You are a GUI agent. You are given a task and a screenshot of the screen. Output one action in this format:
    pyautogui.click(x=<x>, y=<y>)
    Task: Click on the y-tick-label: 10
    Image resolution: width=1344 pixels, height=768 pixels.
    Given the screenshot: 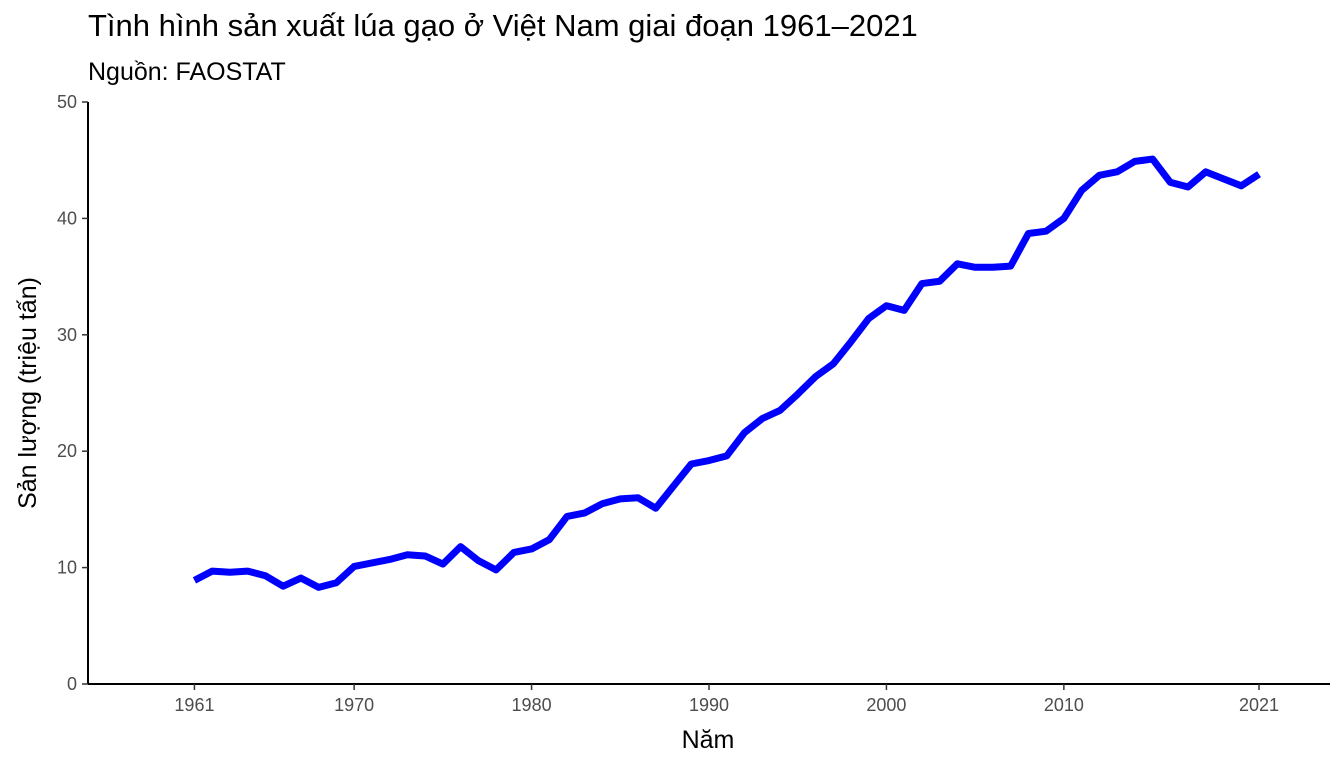 What is the action you would take?
    pyautogui.click(x=67, y=568)
    